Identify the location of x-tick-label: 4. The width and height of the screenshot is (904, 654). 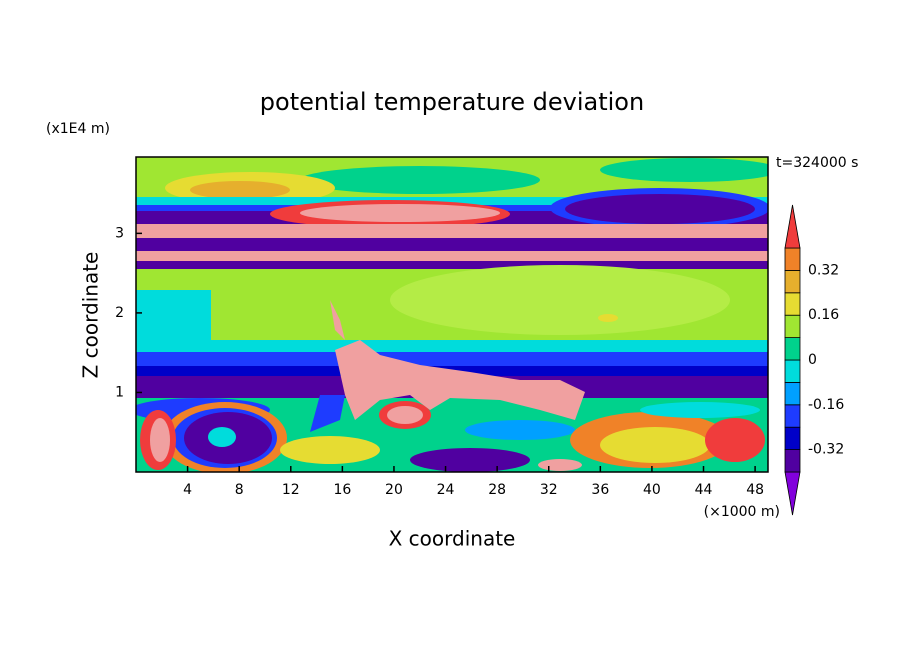
(187, 490).